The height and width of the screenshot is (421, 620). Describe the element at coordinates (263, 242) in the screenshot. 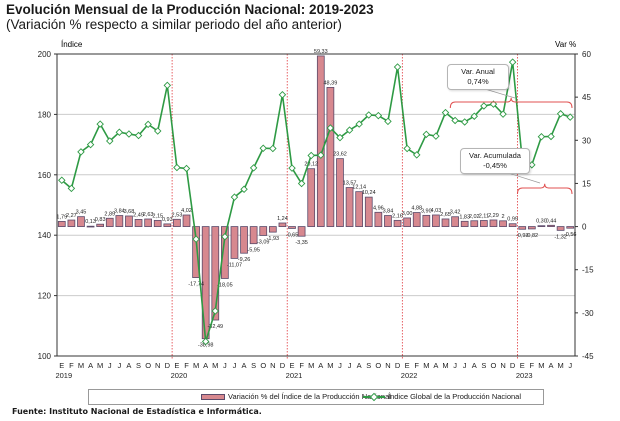

I see `bar-data-label: -3,09` at that location.